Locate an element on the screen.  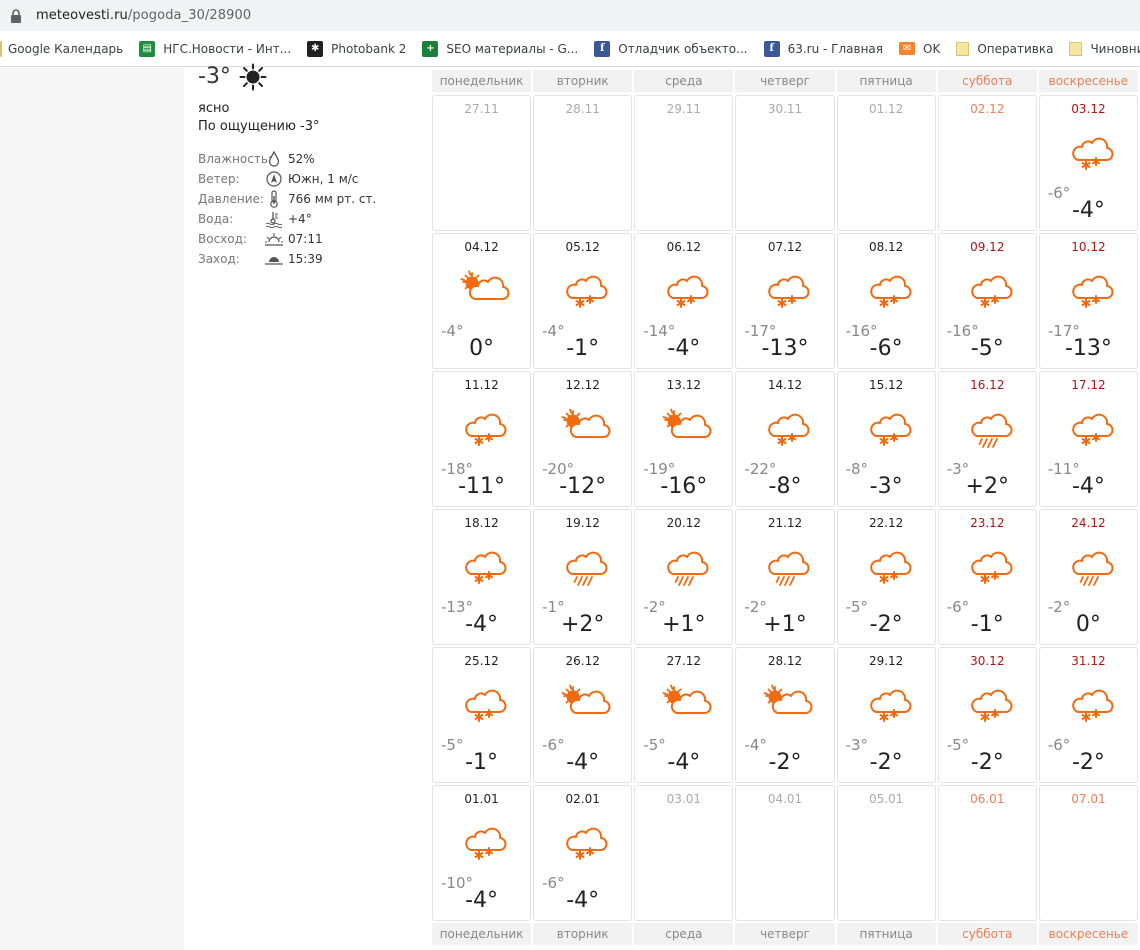
day-cell: 08.12 -16° -6° is located at coordinates (886, 301).